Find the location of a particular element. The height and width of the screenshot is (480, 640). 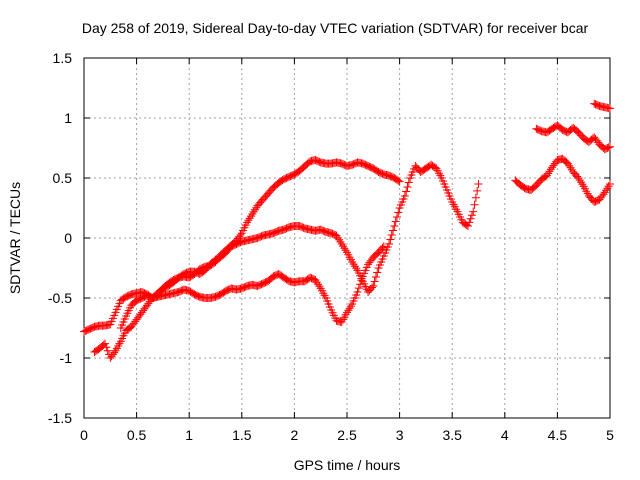

x-tick-label: 0 is located at coordinates (84, 435).